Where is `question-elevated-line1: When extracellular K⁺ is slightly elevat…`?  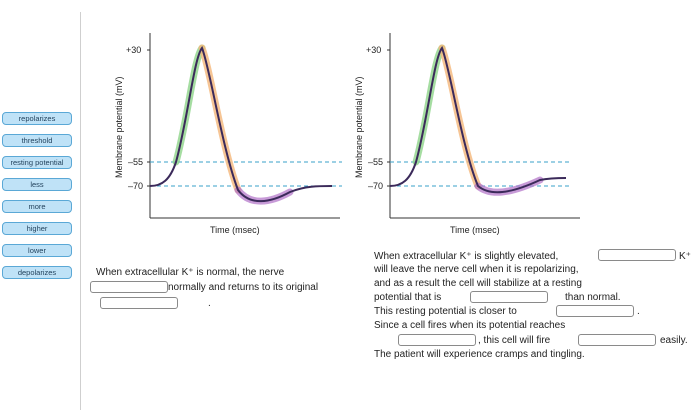
question-elevated-line1: When extracellular K⁺ is slightly elevat… is located at coordinates (466, 256).